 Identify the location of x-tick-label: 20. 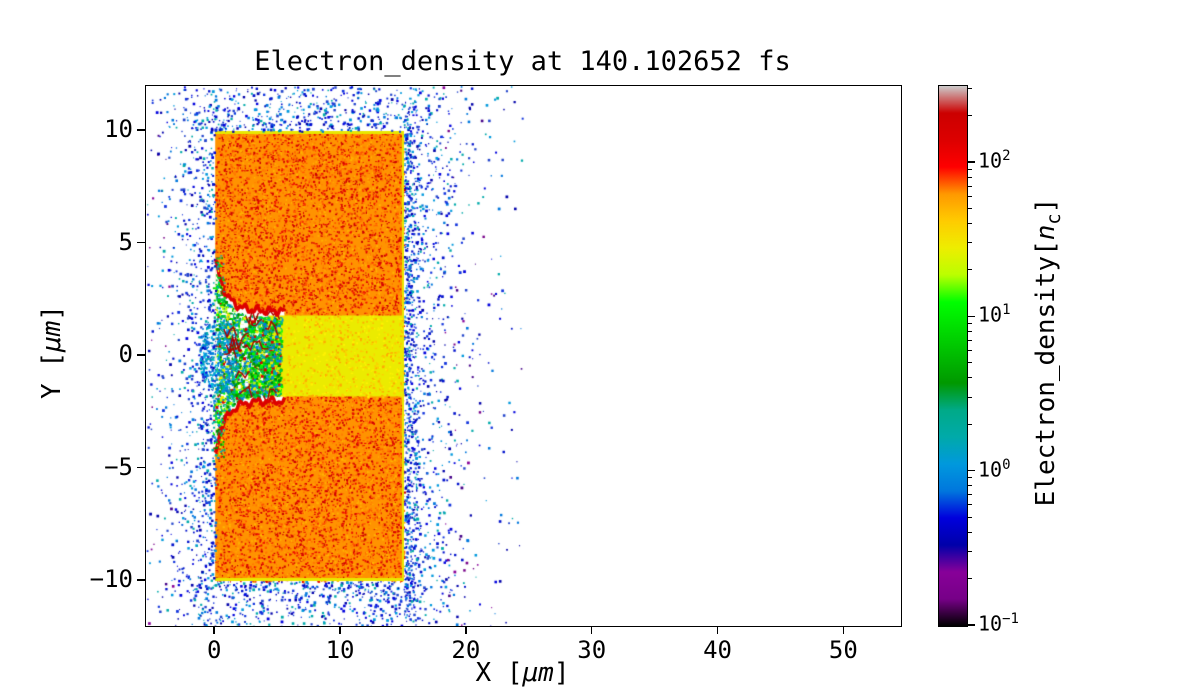
(466, 650).